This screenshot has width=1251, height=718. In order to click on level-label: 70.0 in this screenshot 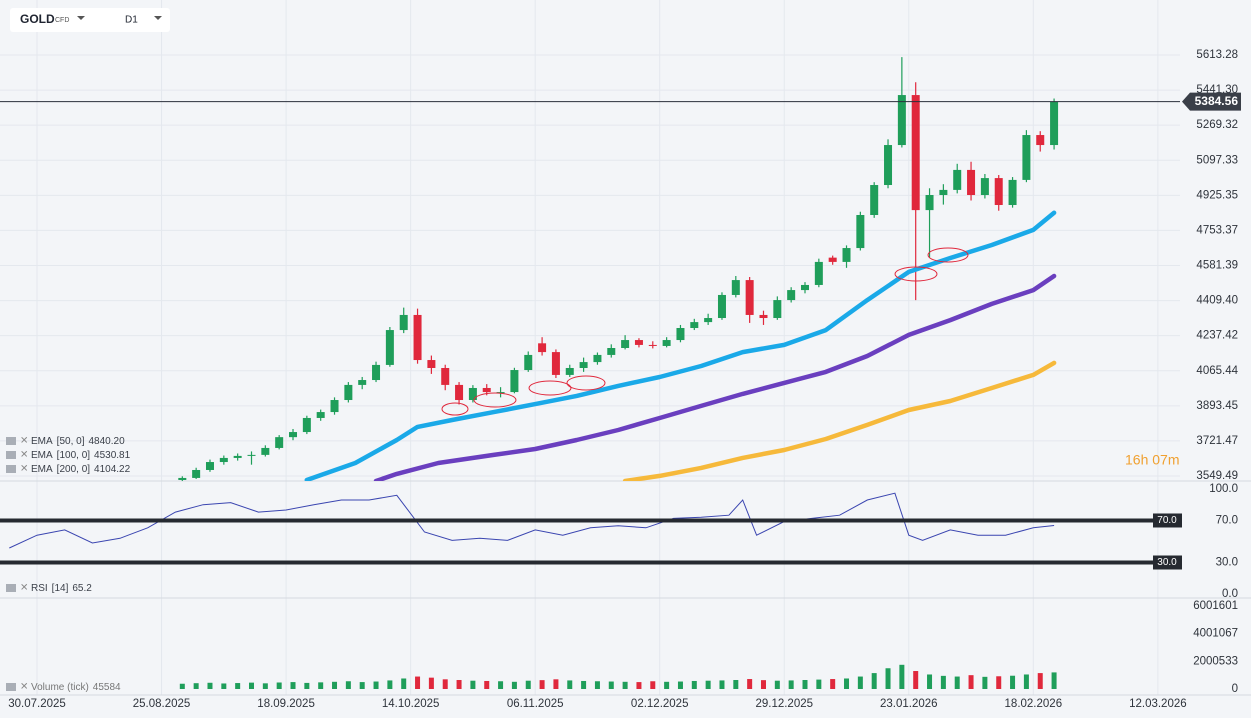, I will do `click(1167, 520)`.